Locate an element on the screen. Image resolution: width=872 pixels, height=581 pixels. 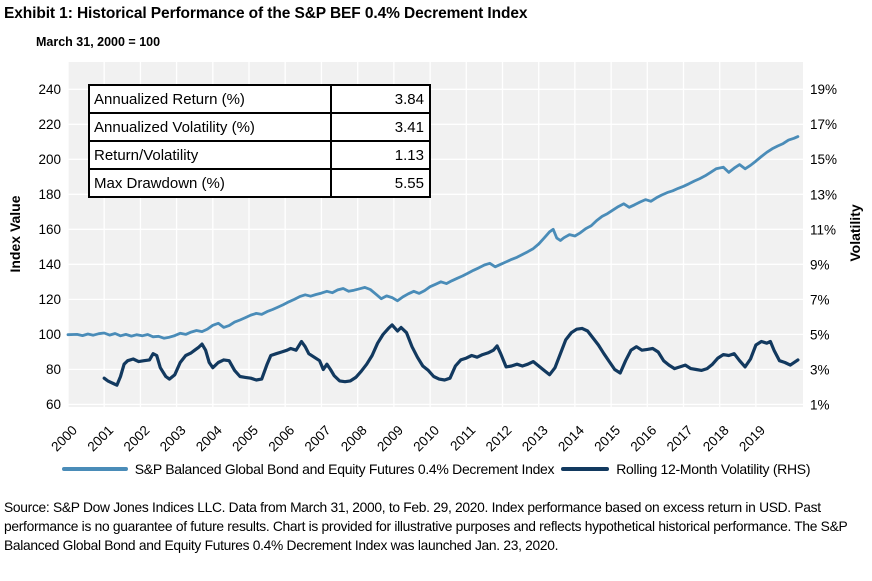
x-axis-tick: 2002 is located at coordinates (137, 439).